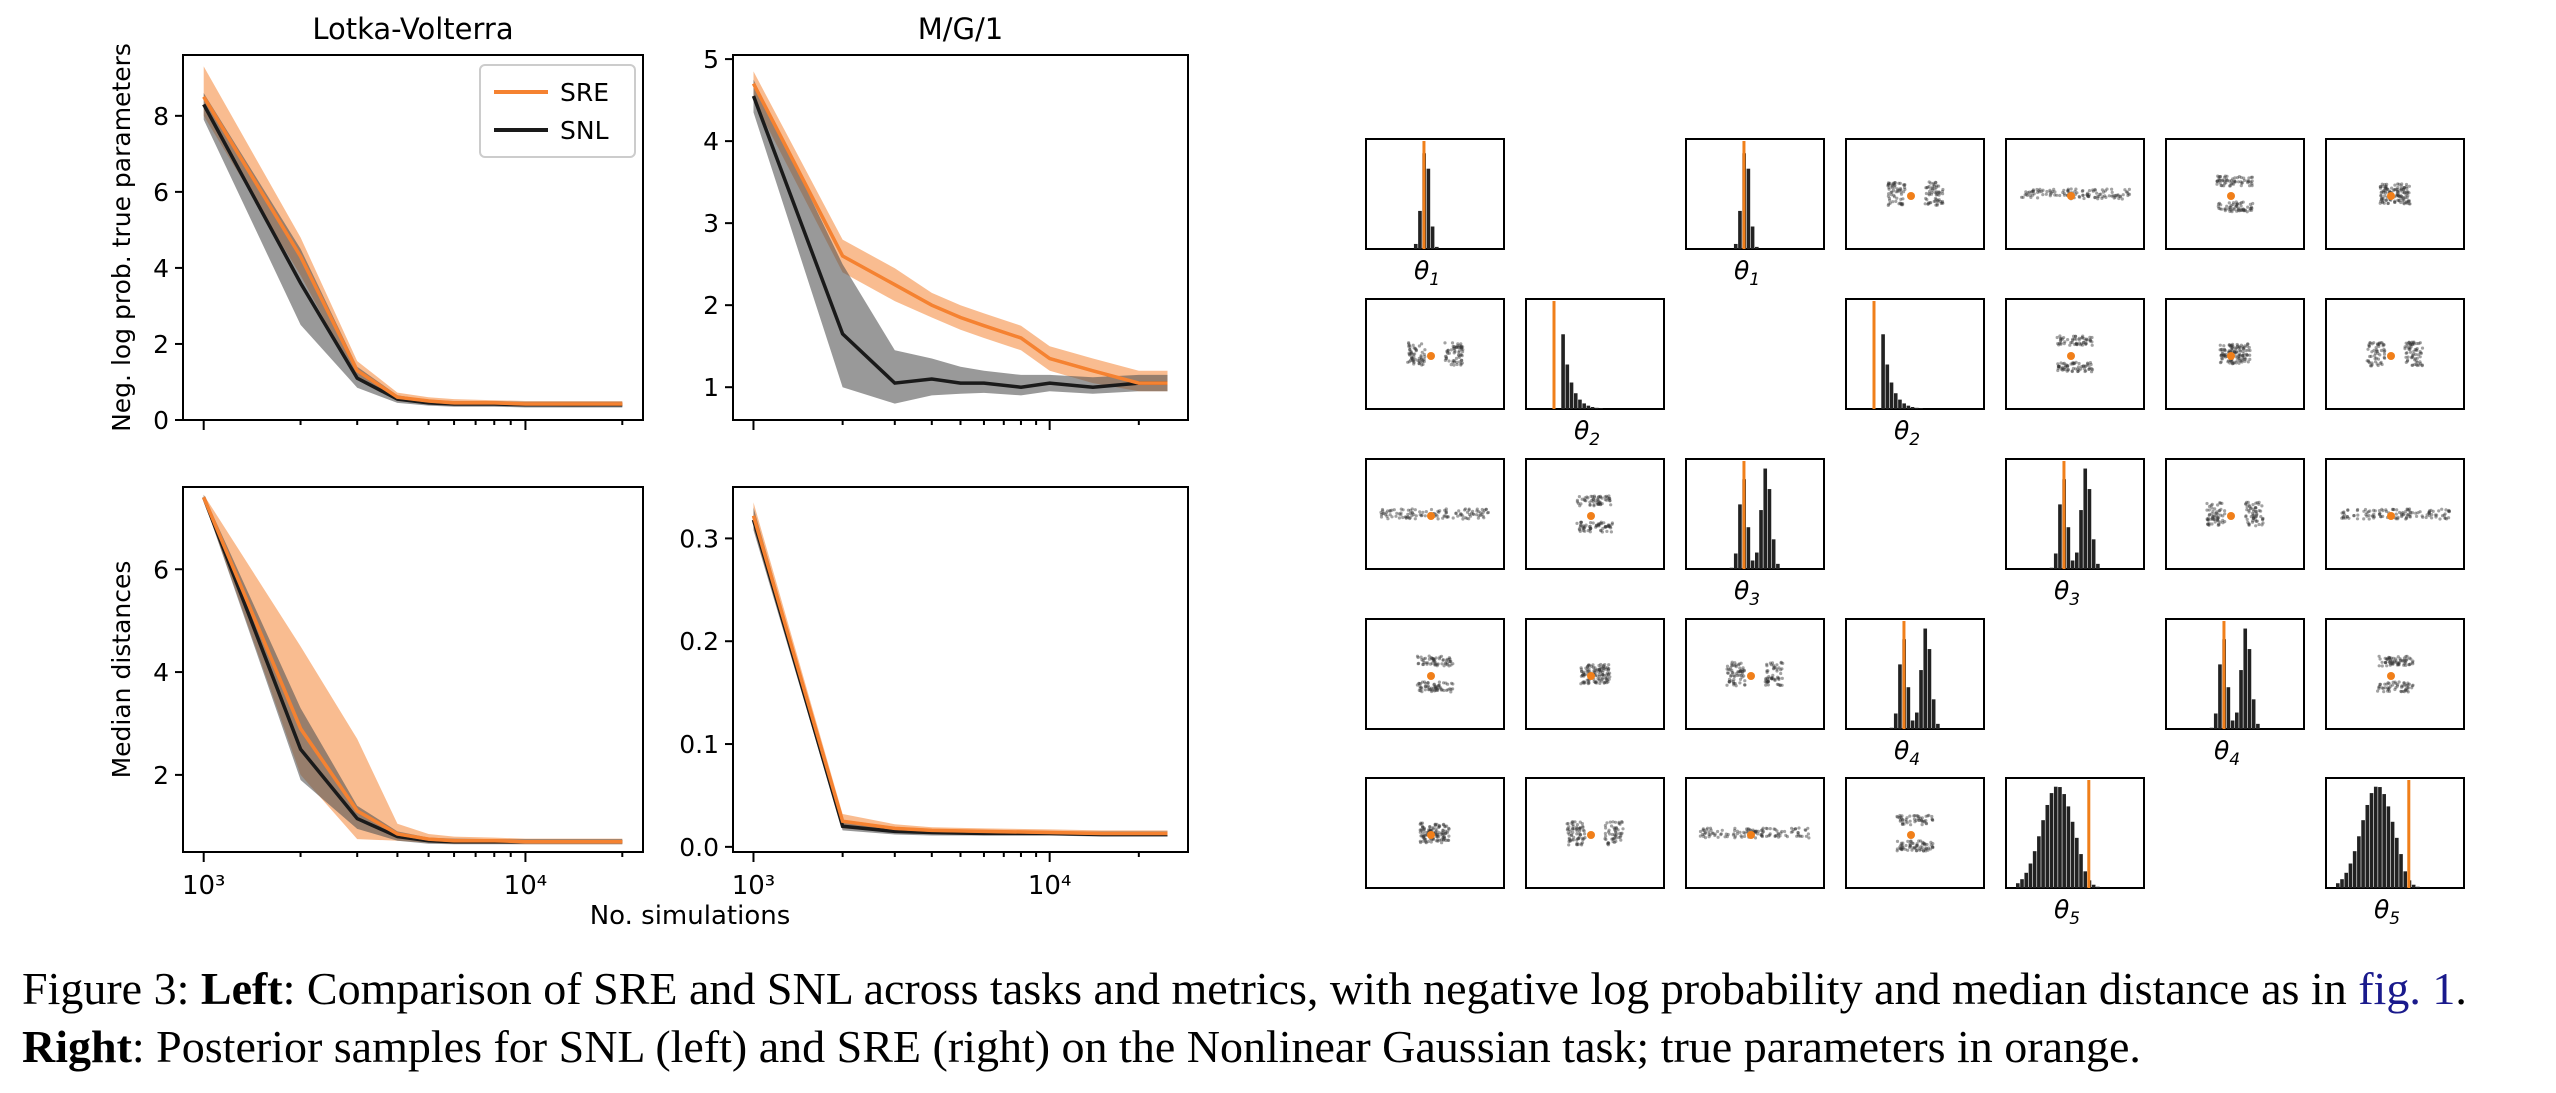 This screenshot has height=1093, width=2556. Describe the element at coordinates (2407, 988) in the screenshot. I see `caption-fig-ref-link: fig. 1` at that location.